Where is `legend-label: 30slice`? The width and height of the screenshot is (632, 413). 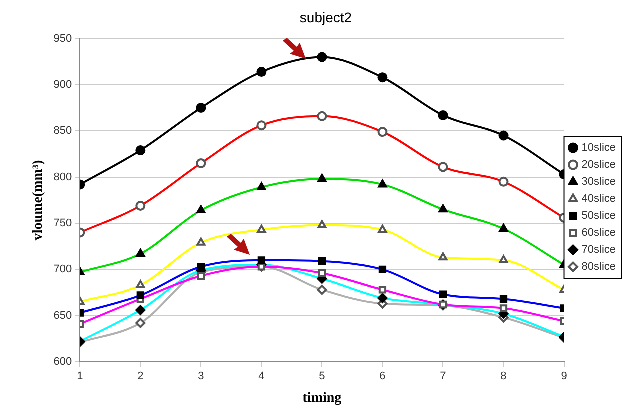 legend-label: 30slice is located at coordinates (599, 182).